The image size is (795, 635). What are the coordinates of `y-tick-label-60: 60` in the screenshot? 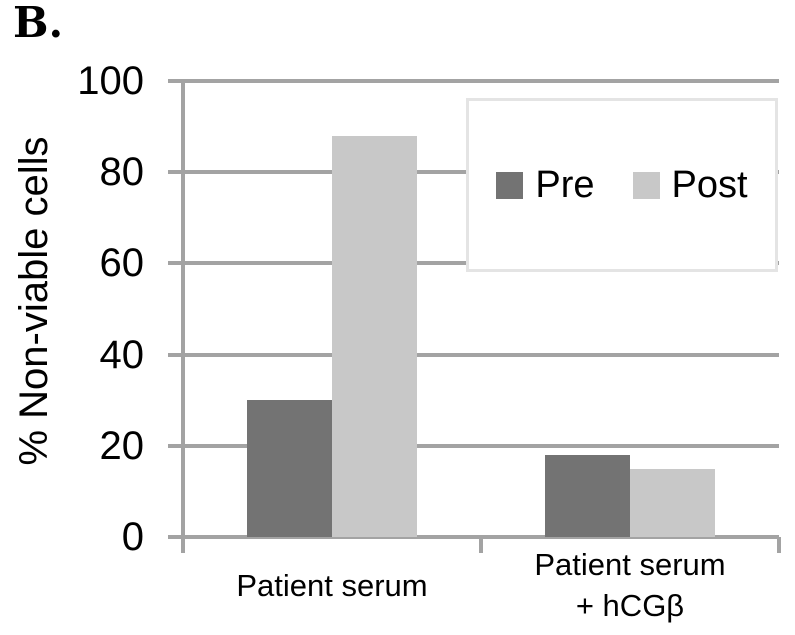 It's located at (122, 263).